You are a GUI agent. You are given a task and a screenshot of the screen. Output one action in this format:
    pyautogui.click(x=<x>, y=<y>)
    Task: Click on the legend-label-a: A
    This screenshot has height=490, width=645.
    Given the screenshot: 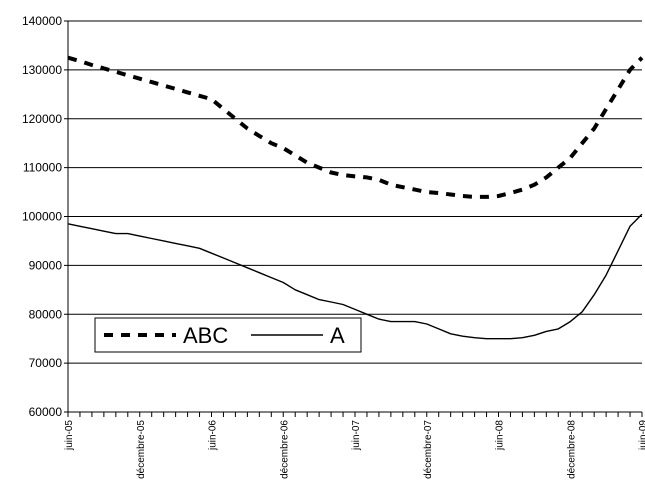 What is the action you would take?
    pyautogui.click(x=337, y=335)
    